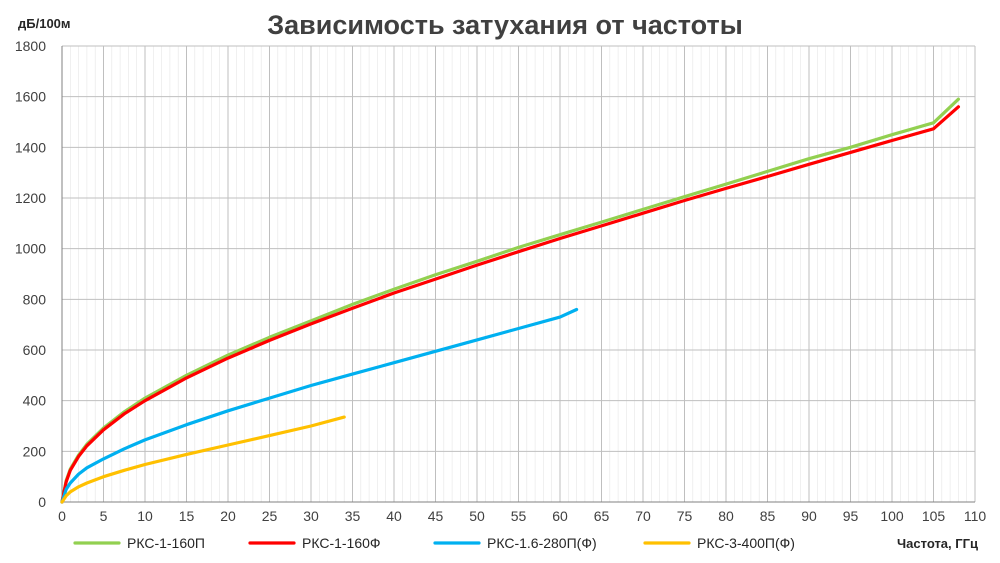 The image size is (1000, 563). I want to click on x-tick-label: 105, so click(934, 516).